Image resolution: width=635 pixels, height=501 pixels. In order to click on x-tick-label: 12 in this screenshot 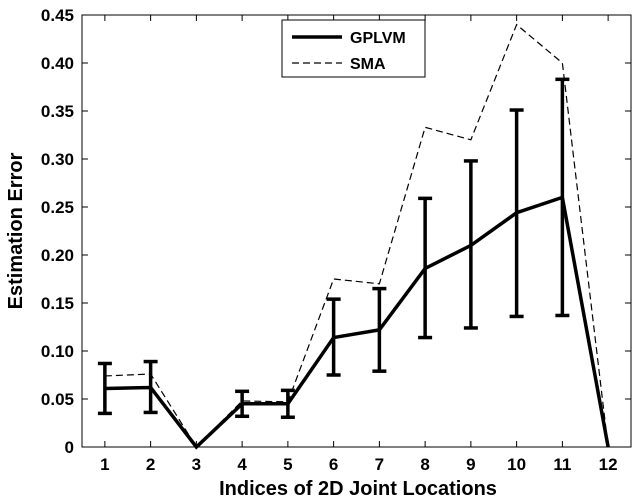, I will do `click(608, 464)`.